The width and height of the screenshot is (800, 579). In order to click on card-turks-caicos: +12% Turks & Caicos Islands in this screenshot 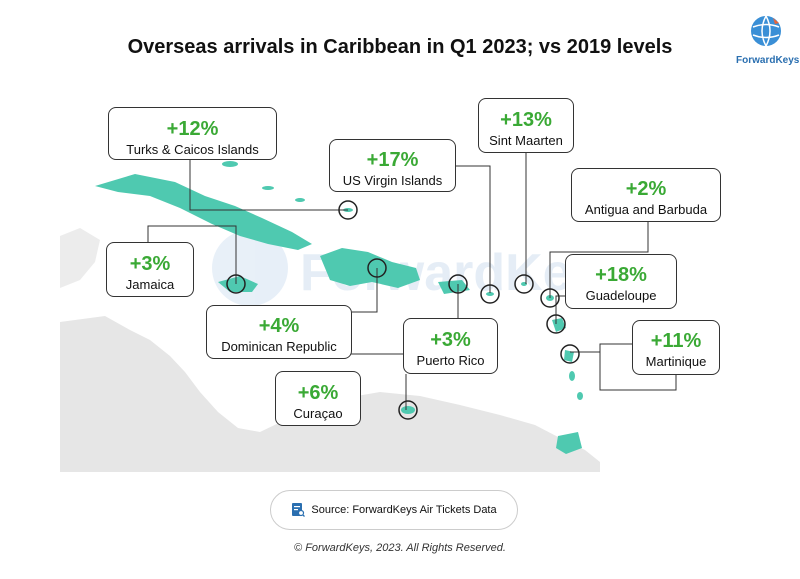, I will do `click(192, 133)`.